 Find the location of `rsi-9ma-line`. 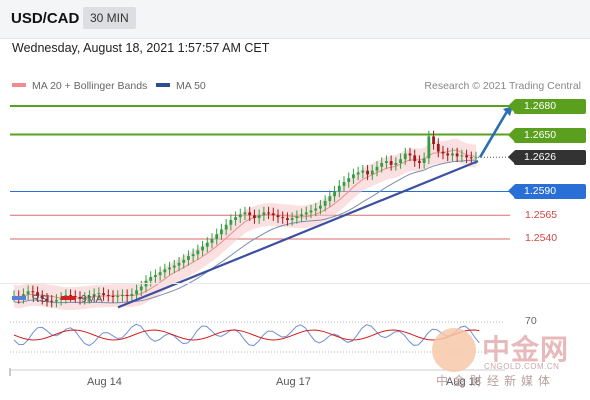

rsi-9ma-line is located at coordinates (246, 335).